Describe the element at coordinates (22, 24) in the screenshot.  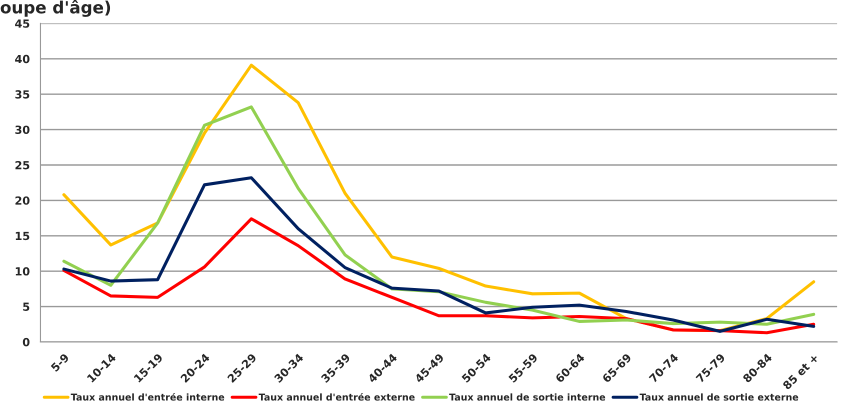
I see `y-tick-label: 45` at that location.